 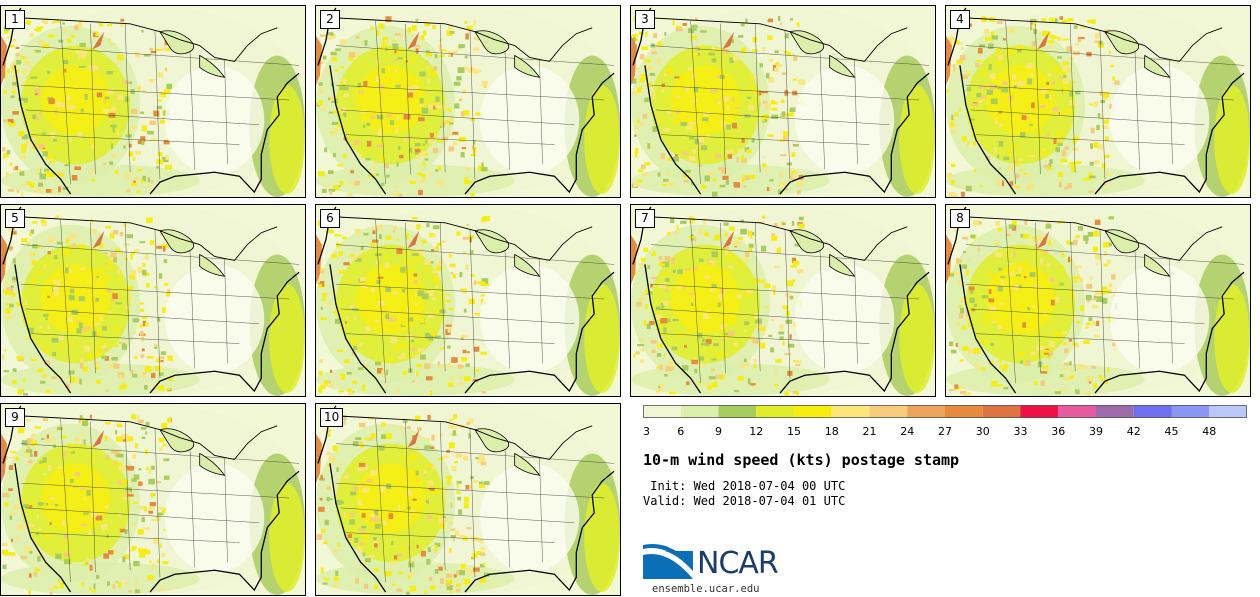 What do you see at coordinates (330, 218) in the screenshot?
I see `member-number-label: 6` at bounding box center [330, 218].